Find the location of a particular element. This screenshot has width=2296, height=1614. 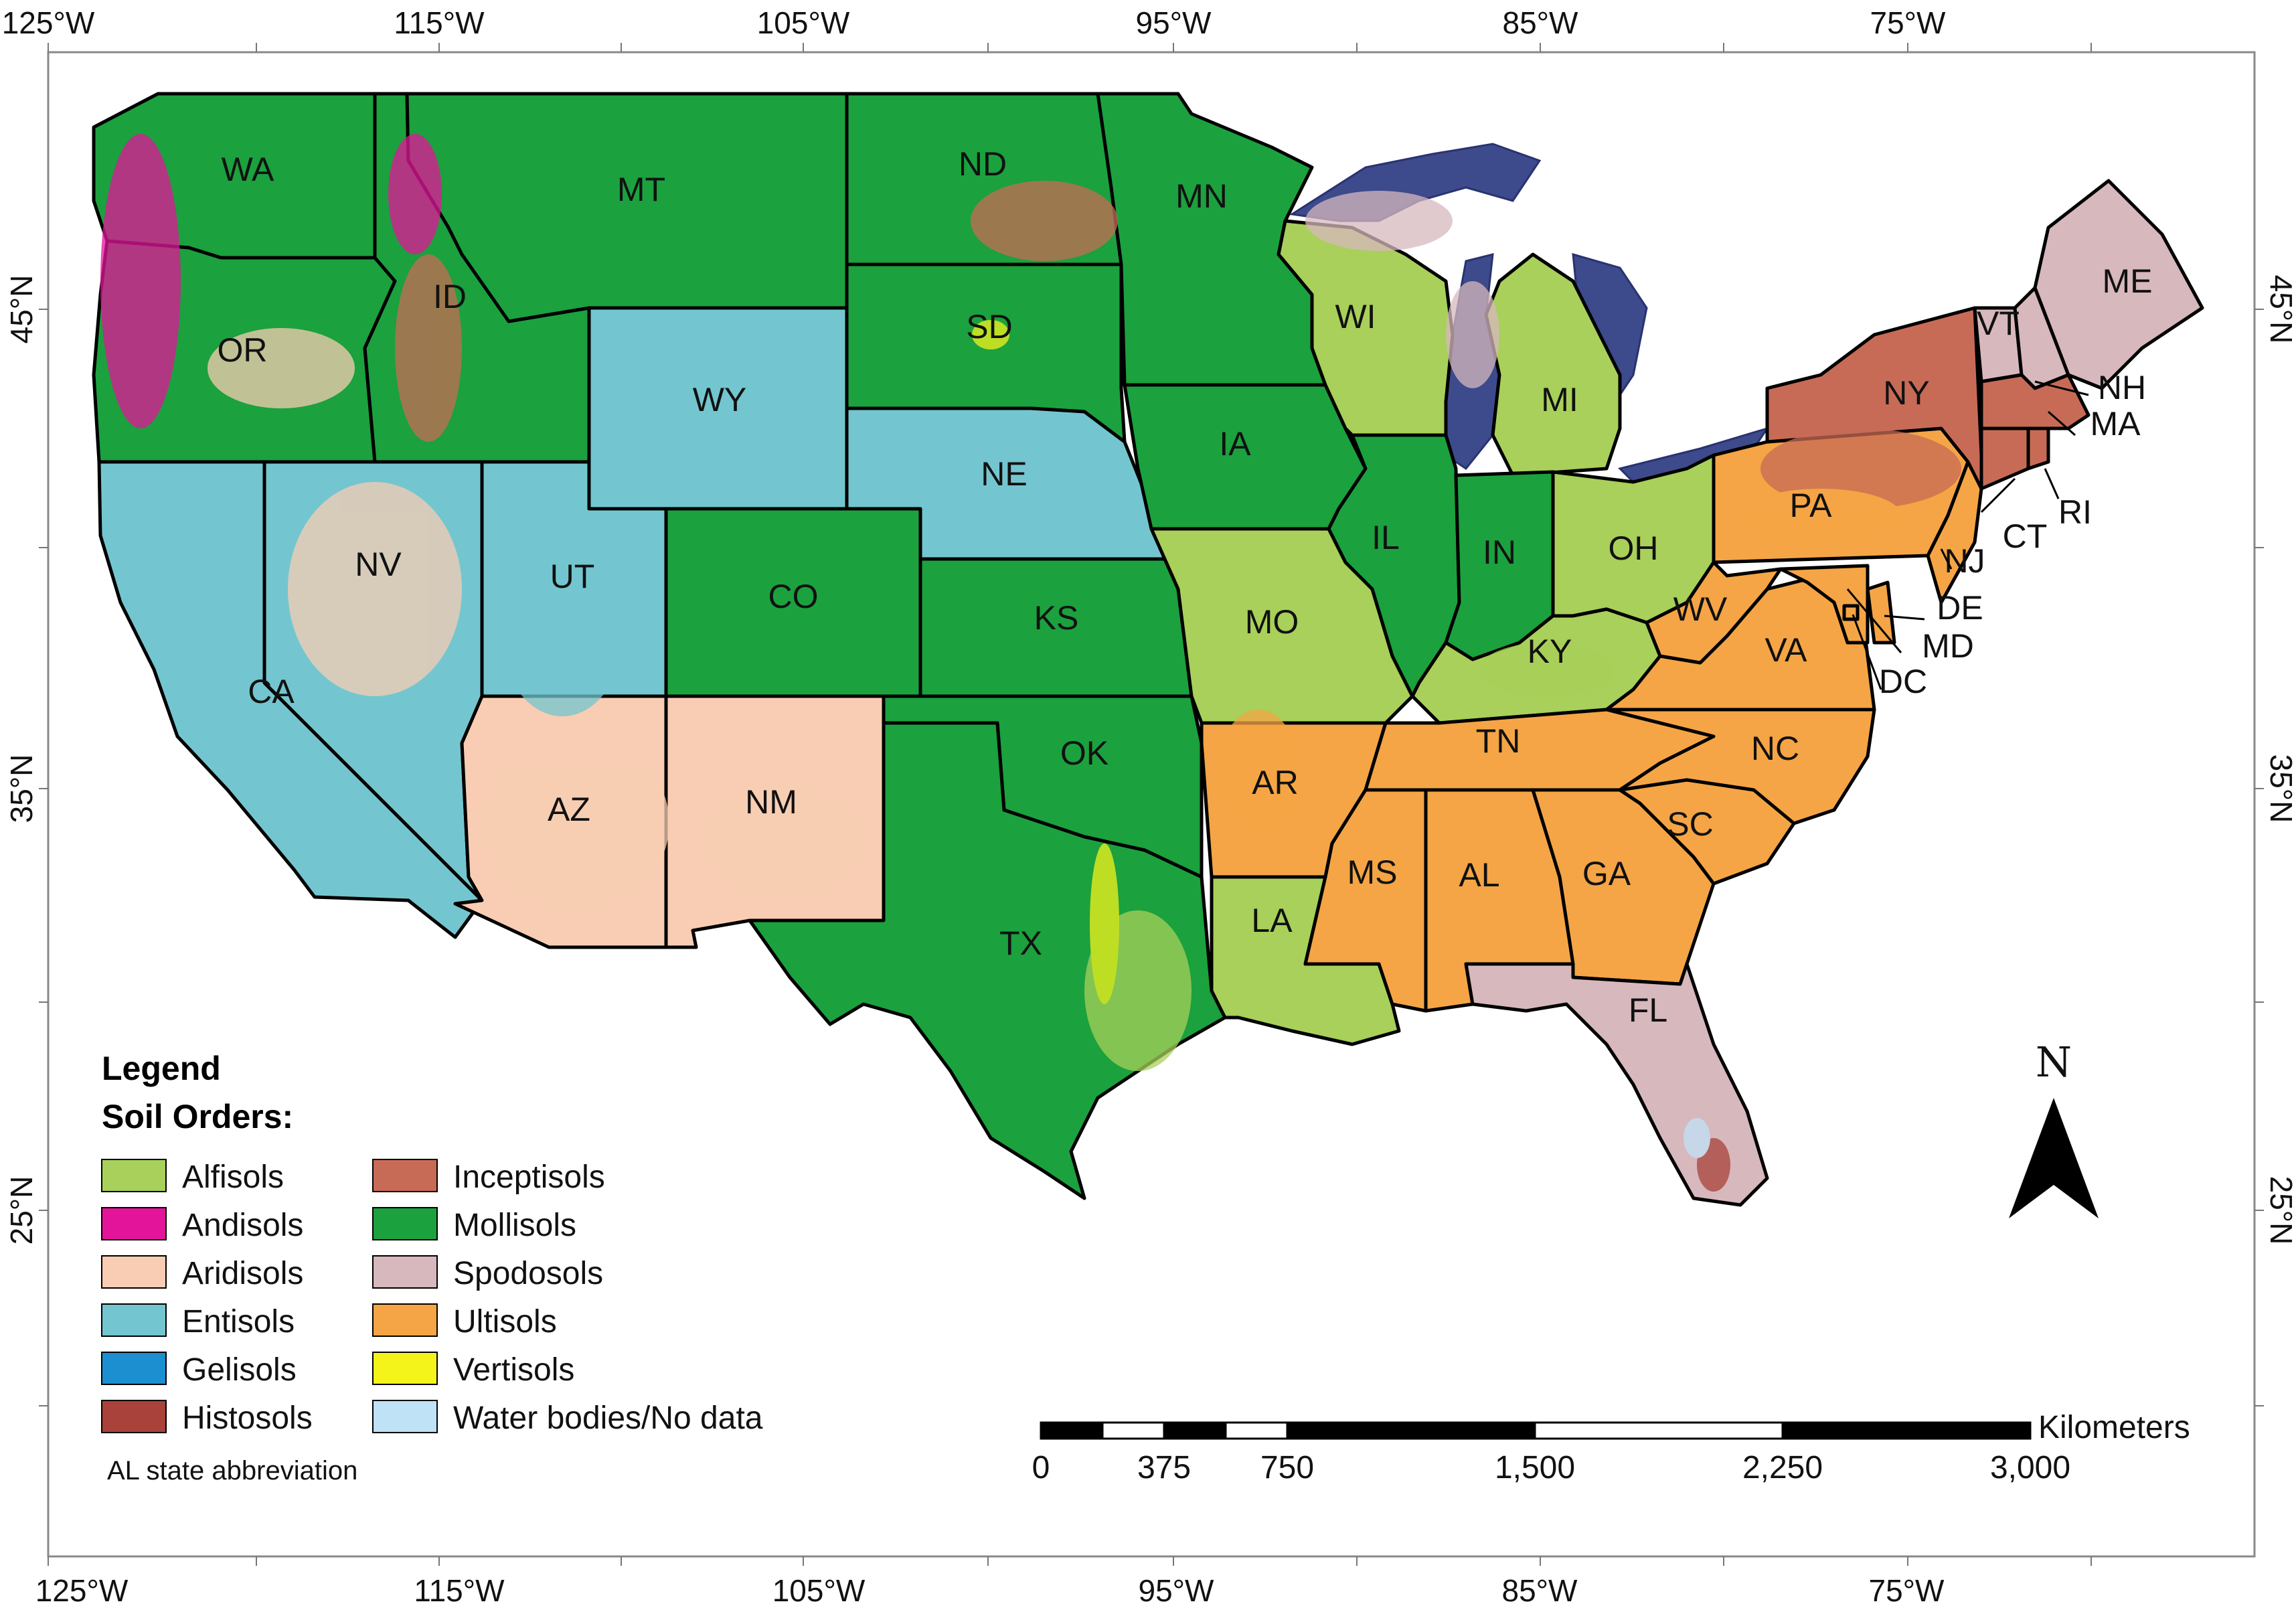

leader-line-md is located at coordinates (1874, 620).